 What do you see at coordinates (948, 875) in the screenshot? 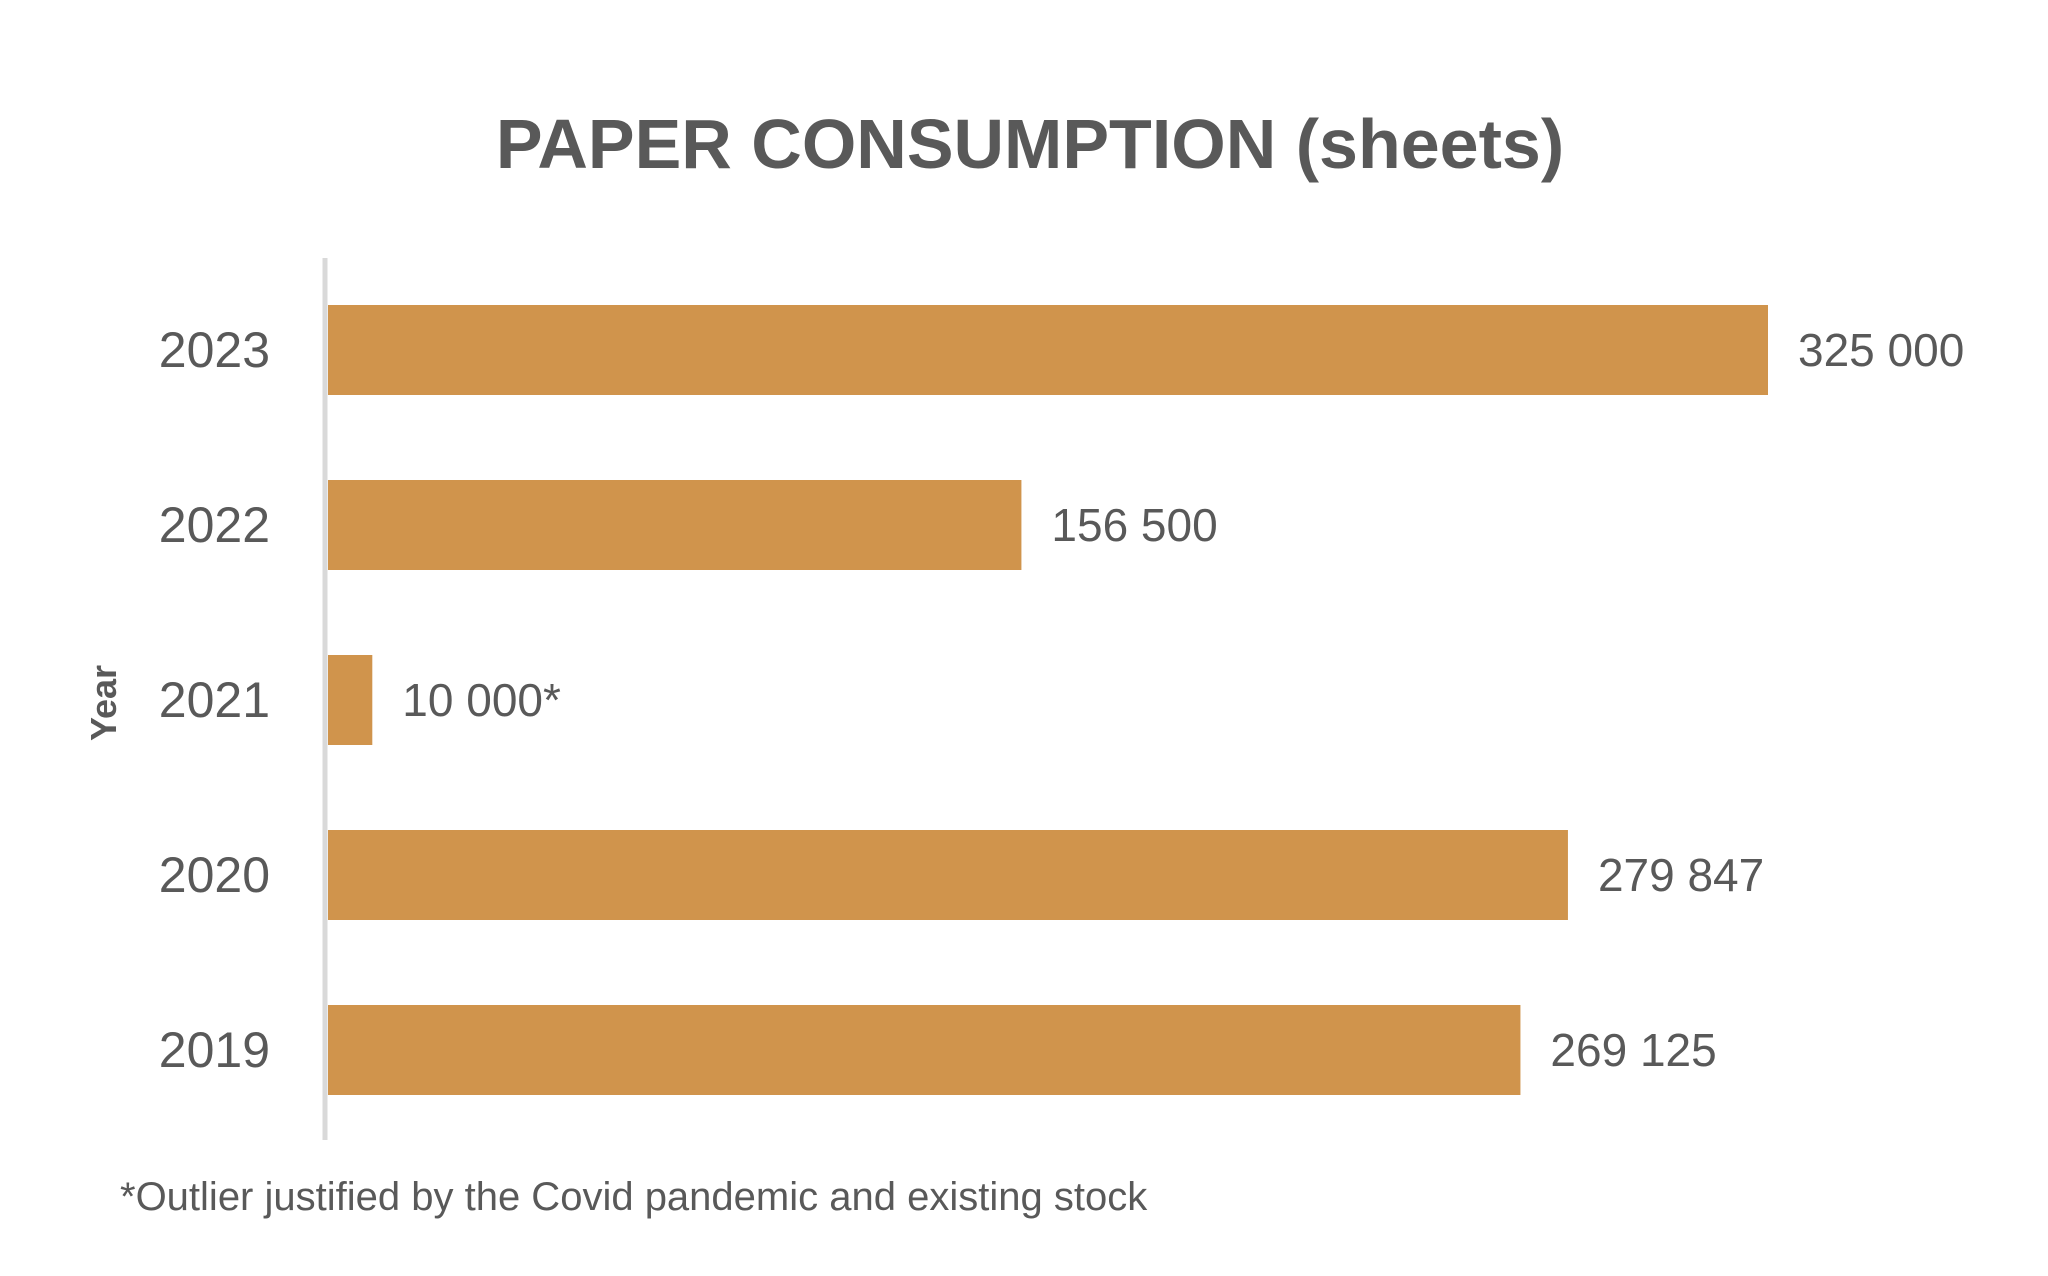
I see `bar-2020` at bounding box center [948, 875].